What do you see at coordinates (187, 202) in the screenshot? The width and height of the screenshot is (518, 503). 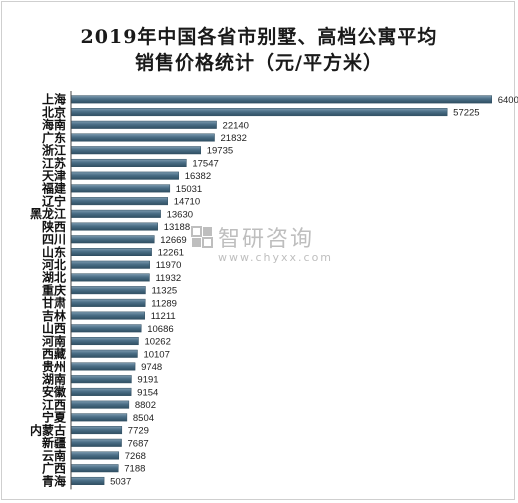 I see `value-label: 14710` at bounding box center [187, 202].